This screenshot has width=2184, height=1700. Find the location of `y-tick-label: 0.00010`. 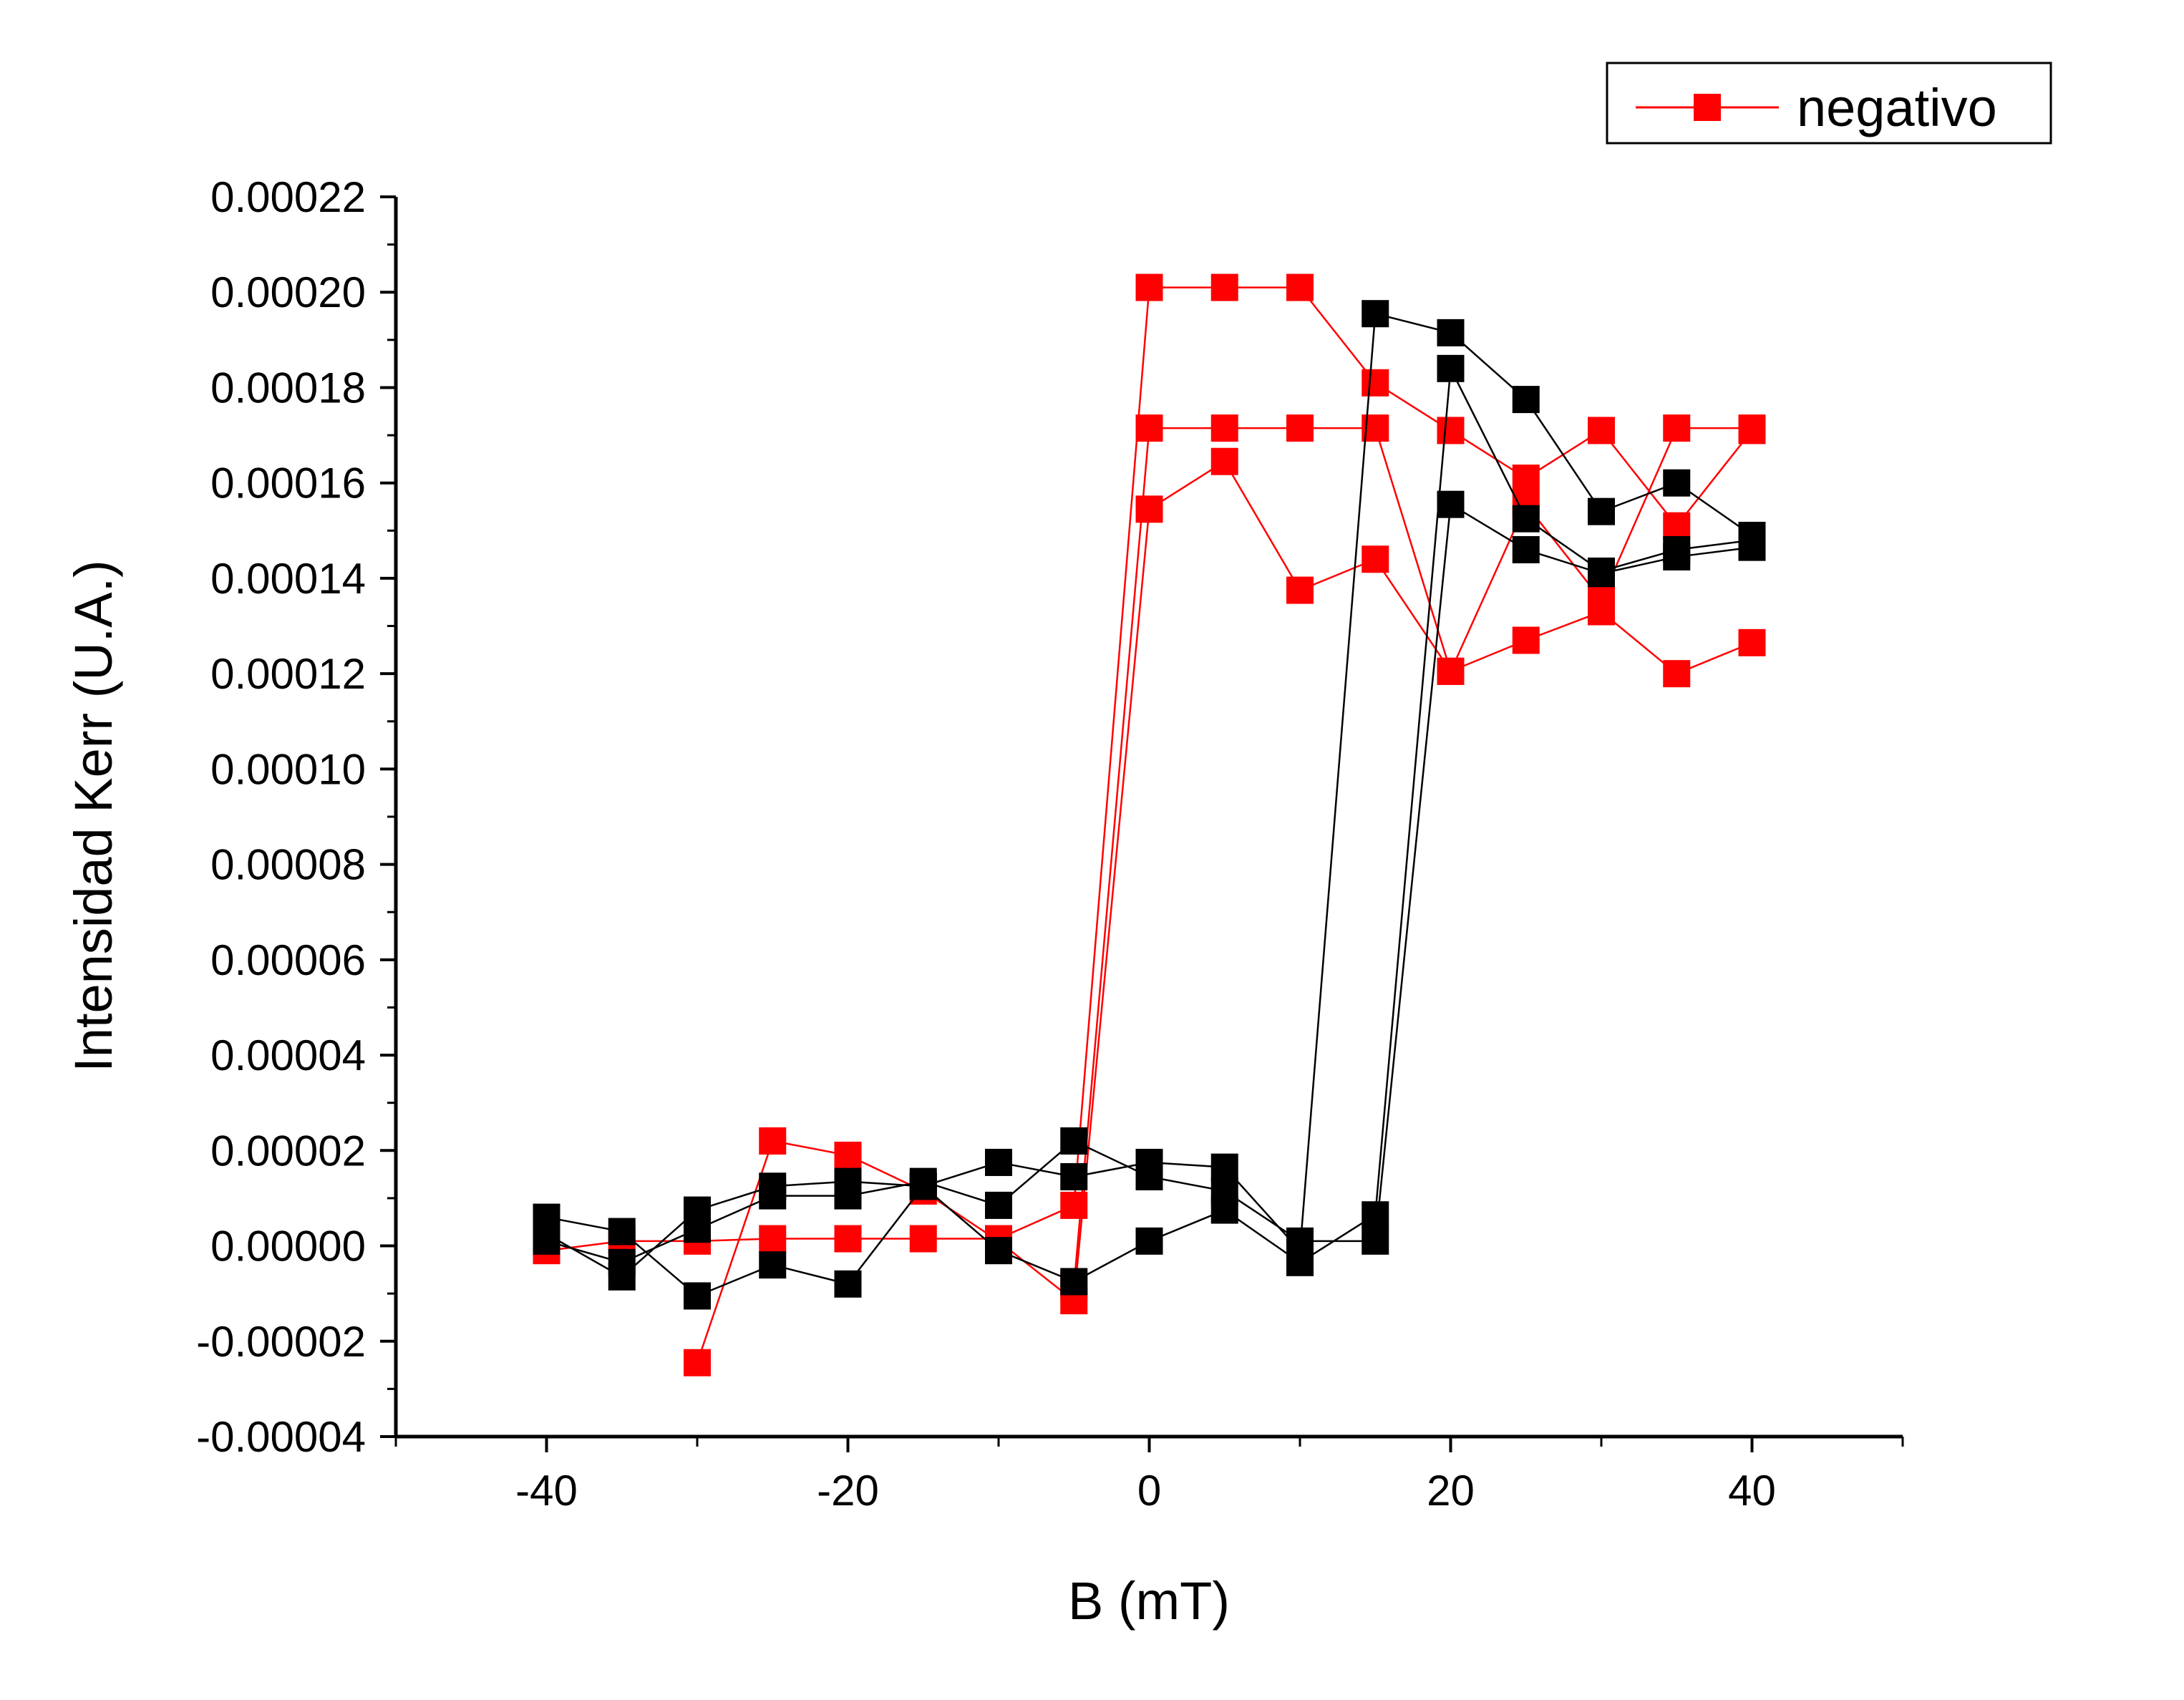

y-tick-label: 0.00010 is located at coordinates (288, 769).